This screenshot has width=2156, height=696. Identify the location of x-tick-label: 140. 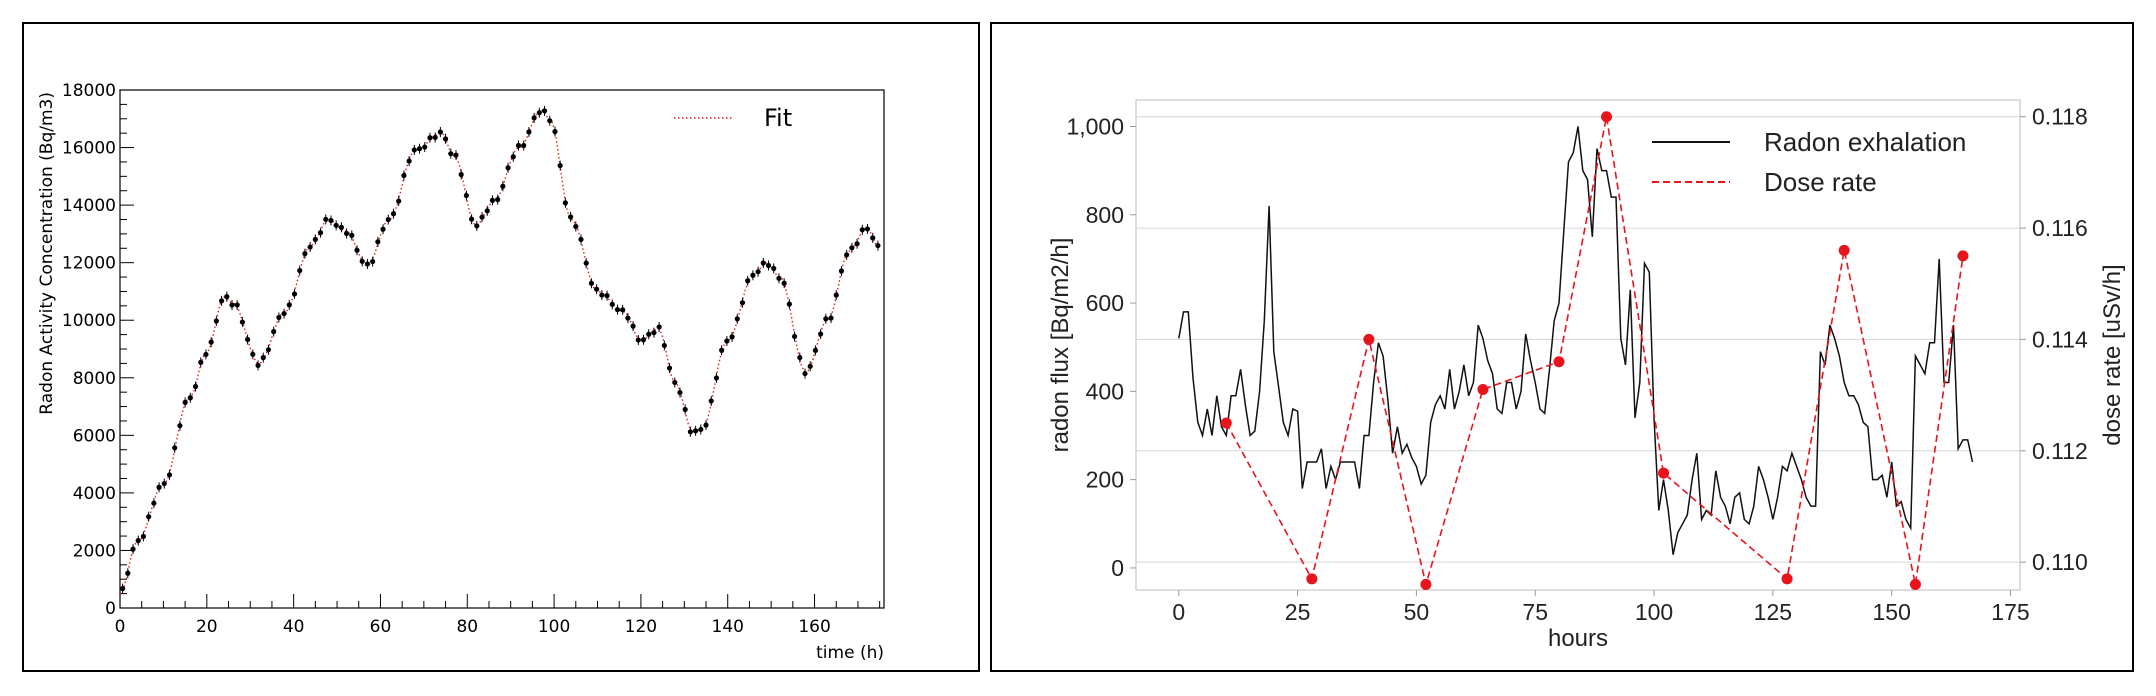
(728, 627).